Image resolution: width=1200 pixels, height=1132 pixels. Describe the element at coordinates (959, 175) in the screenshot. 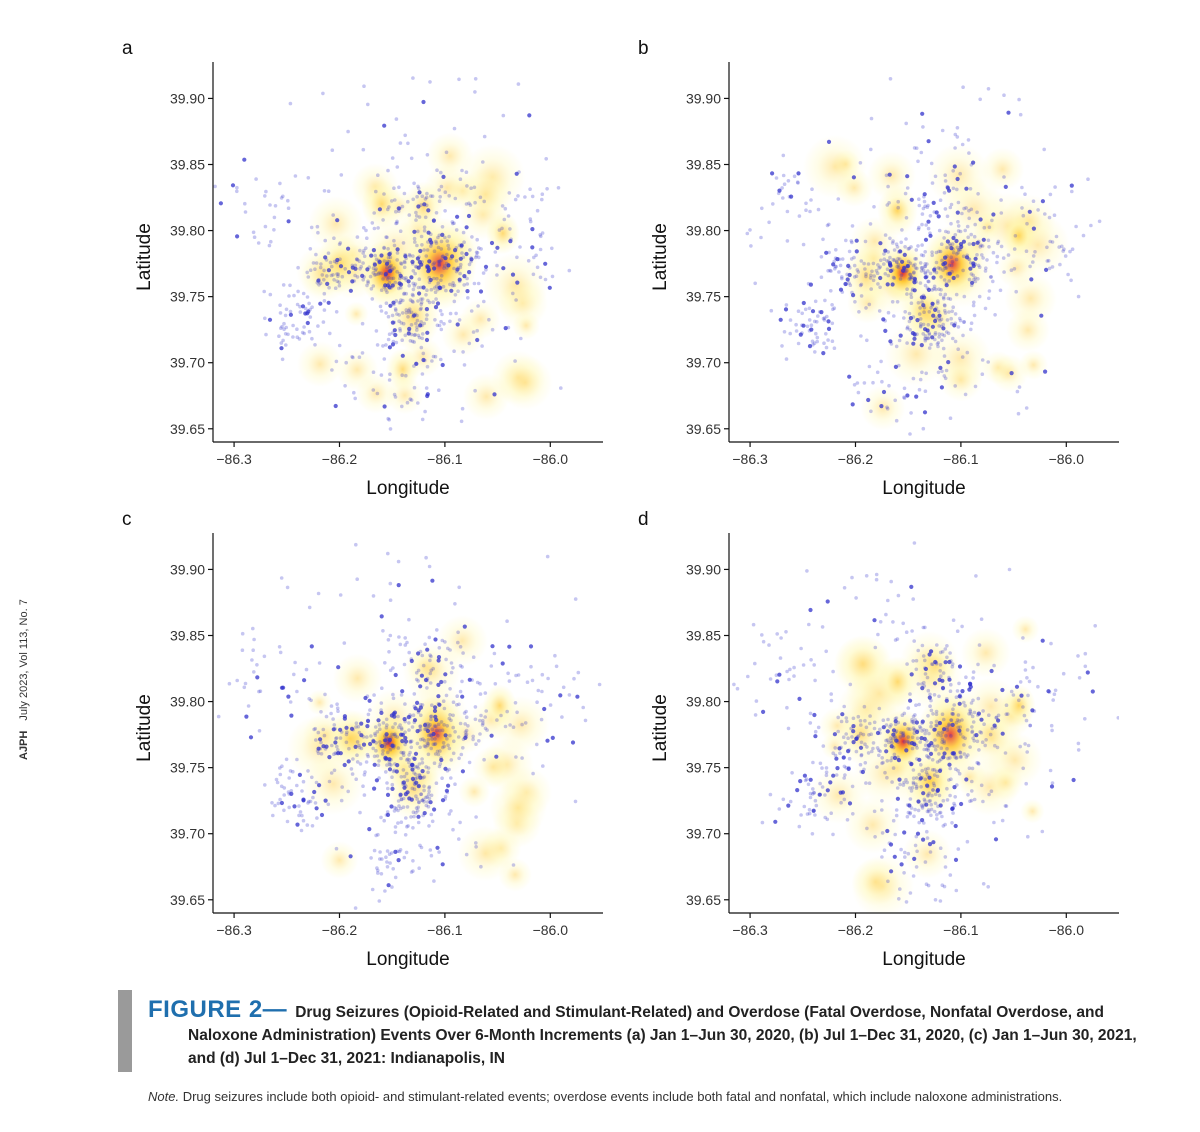

I see `density-blob` at that location.